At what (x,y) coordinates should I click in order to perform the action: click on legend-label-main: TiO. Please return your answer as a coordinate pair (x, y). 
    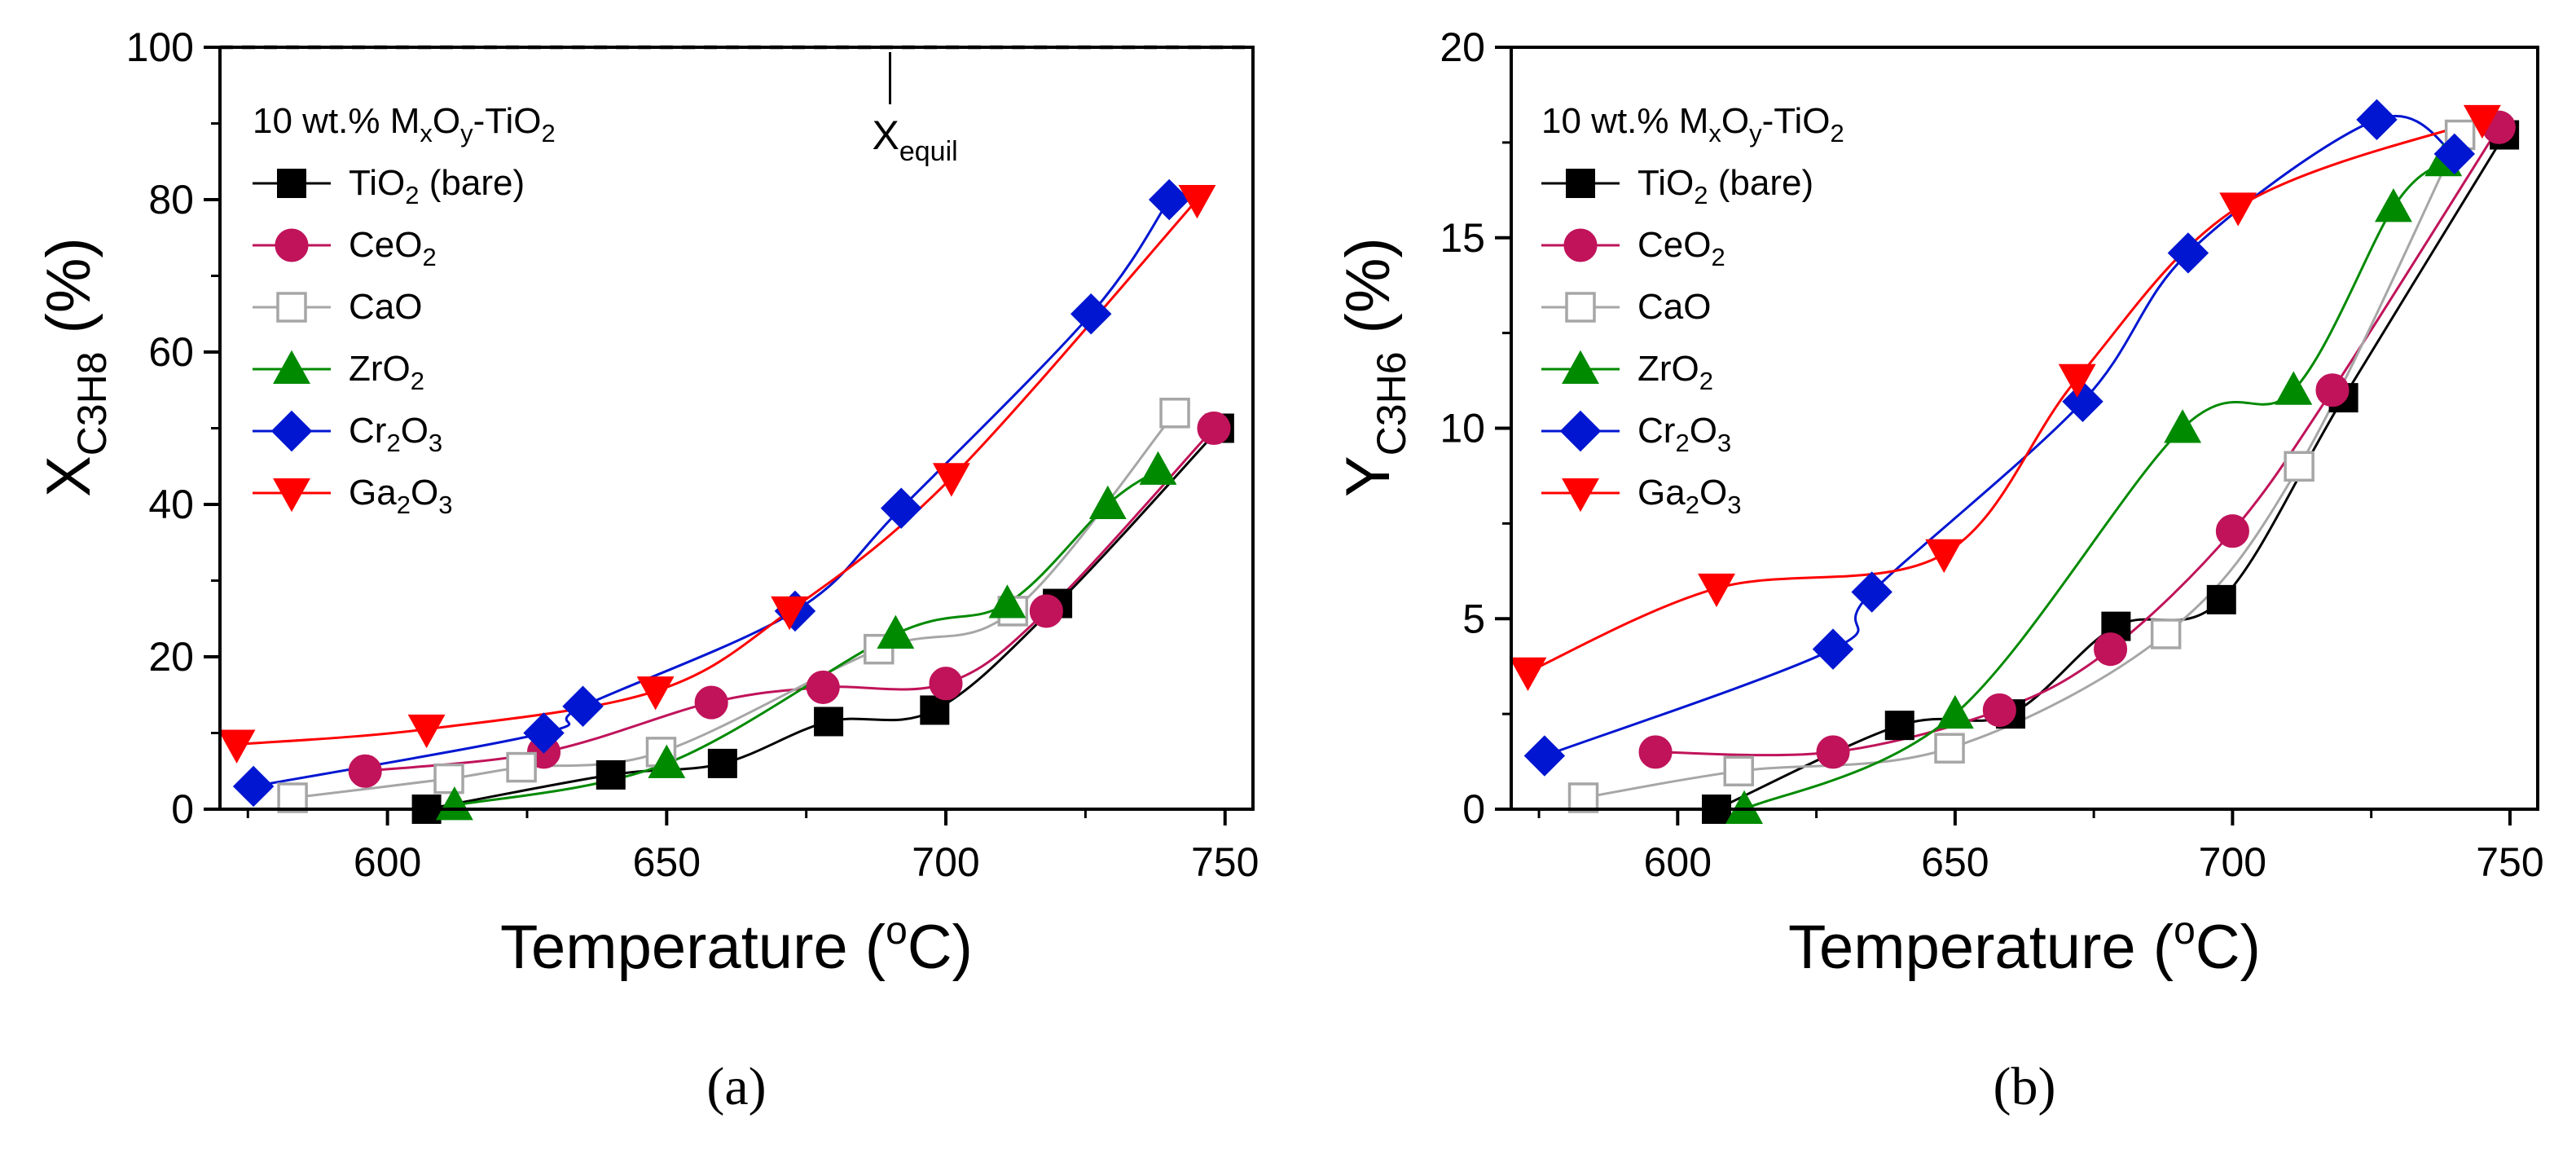
    Looking at the image, I should click on (1665, 183).